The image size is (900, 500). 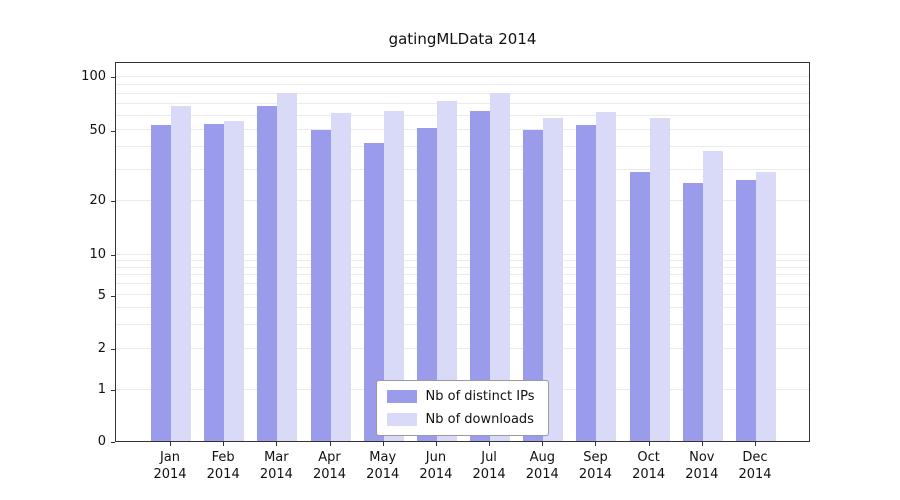 I want to click on y-tick-label: 1, so click(x=101, y=390).